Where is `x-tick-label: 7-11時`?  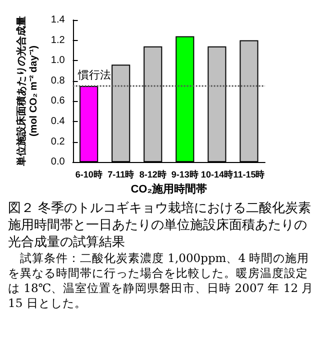
x-tick-label: 7-11時 is located at coordinates (121, 175).